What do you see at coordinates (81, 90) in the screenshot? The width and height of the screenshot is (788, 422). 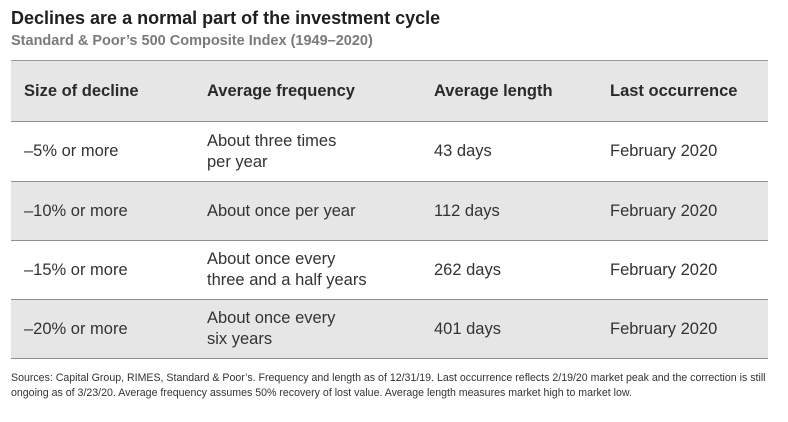 I see `header-size-of-decline: Size of decline` at bounding box center [81, 90].